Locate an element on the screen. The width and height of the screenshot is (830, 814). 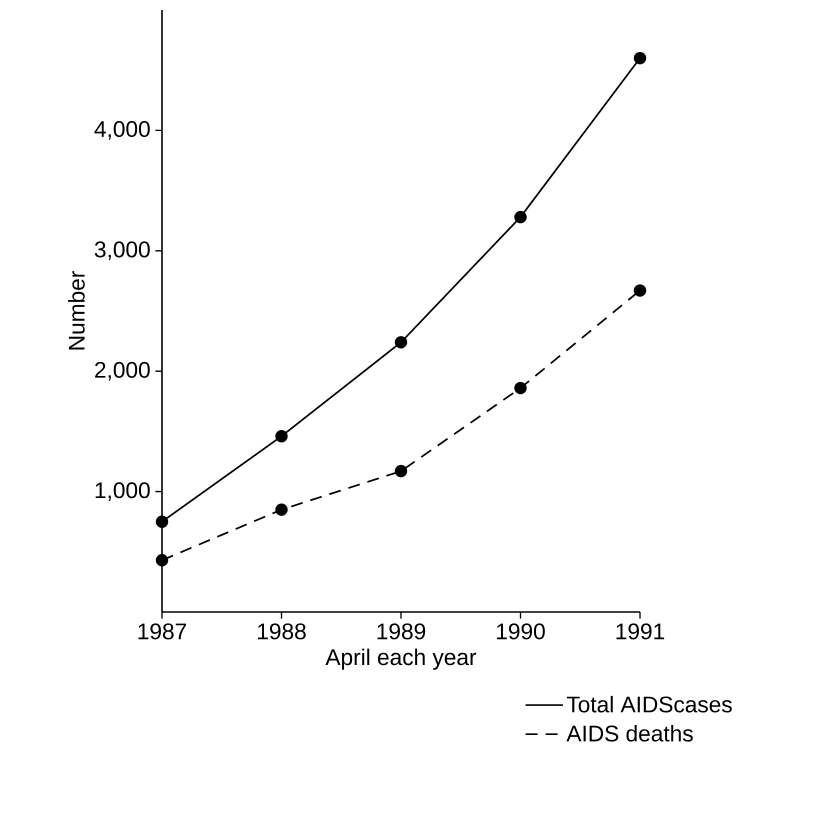
y-tick-label: 1,000 is located at coordinates (123, 491).